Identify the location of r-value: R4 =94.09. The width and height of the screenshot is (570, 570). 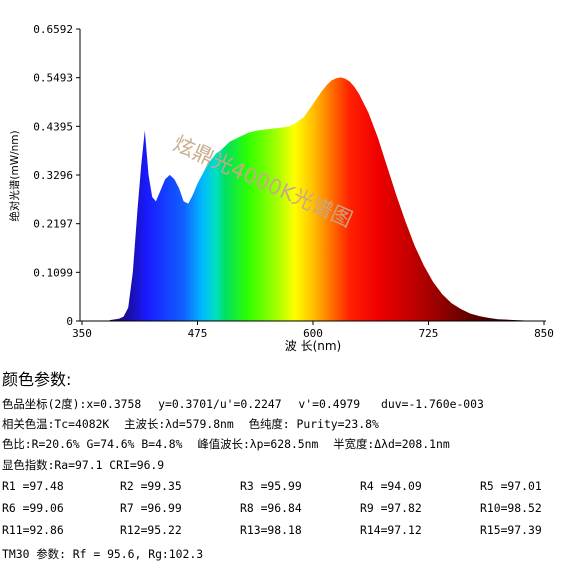
(391, 486).